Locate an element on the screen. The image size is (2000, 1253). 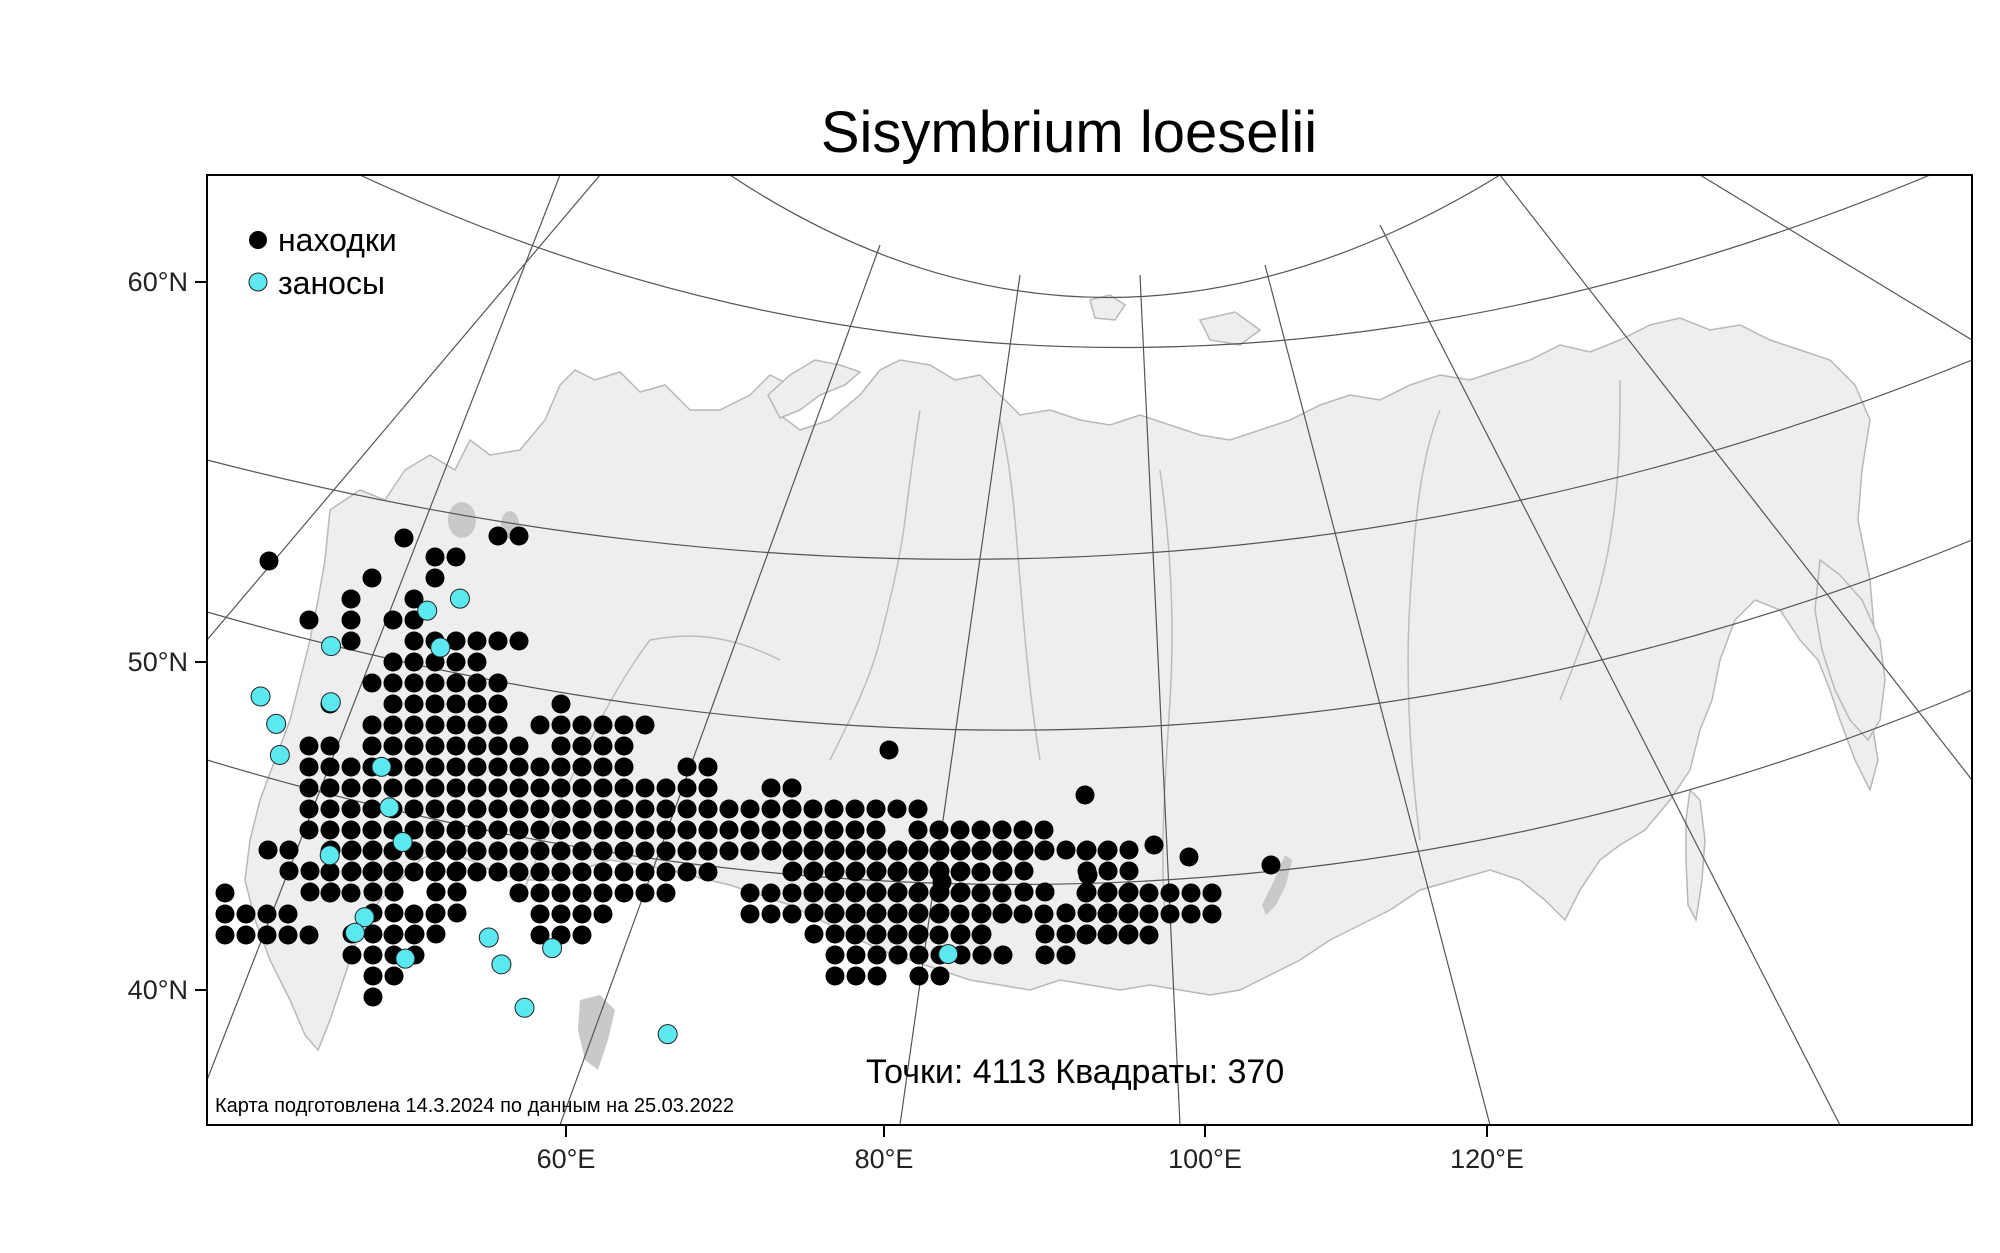
parallel-50n is located at coordinates (1089, 635).